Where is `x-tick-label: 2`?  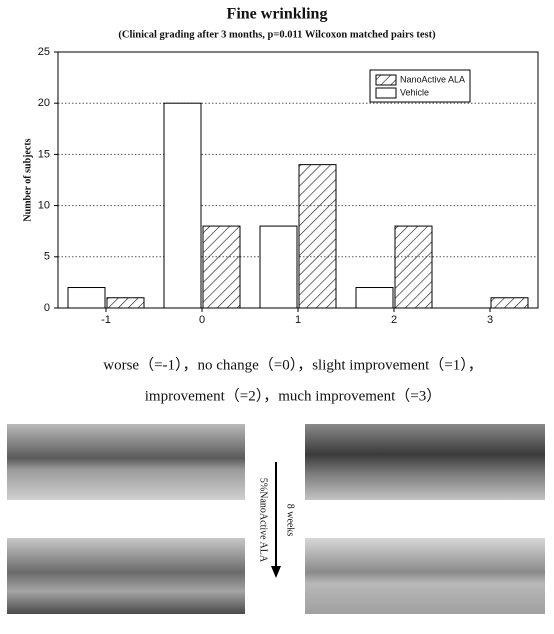 x-tick-label: 2 is located at coordinates (394, 320).